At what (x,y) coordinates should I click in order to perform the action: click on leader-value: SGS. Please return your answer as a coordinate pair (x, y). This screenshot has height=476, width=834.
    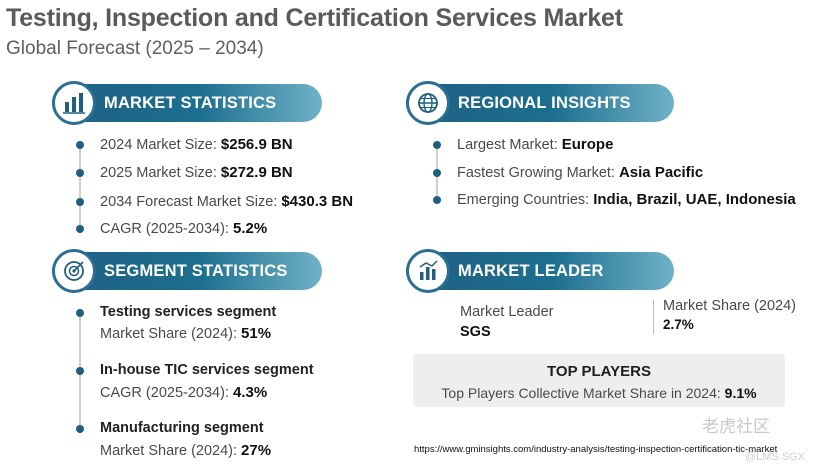
    Looking at the image, I should click on (475, 332).